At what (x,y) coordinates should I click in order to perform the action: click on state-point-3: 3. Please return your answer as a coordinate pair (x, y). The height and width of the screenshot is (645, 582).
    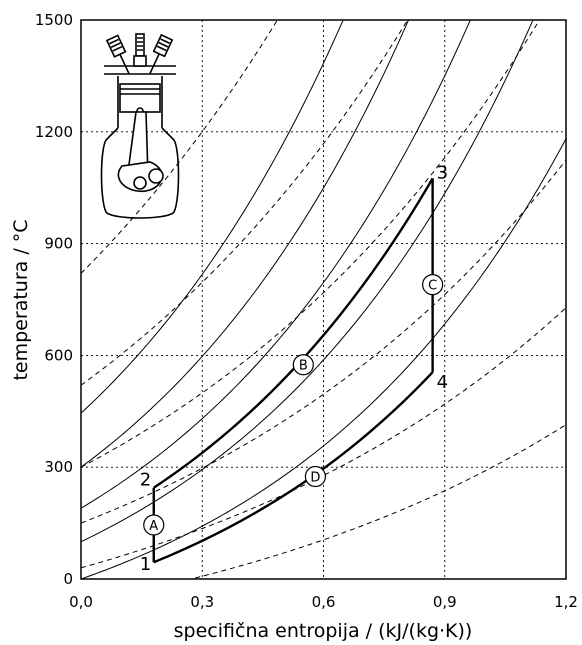
    Looking at the image, I should click on (442, 172).